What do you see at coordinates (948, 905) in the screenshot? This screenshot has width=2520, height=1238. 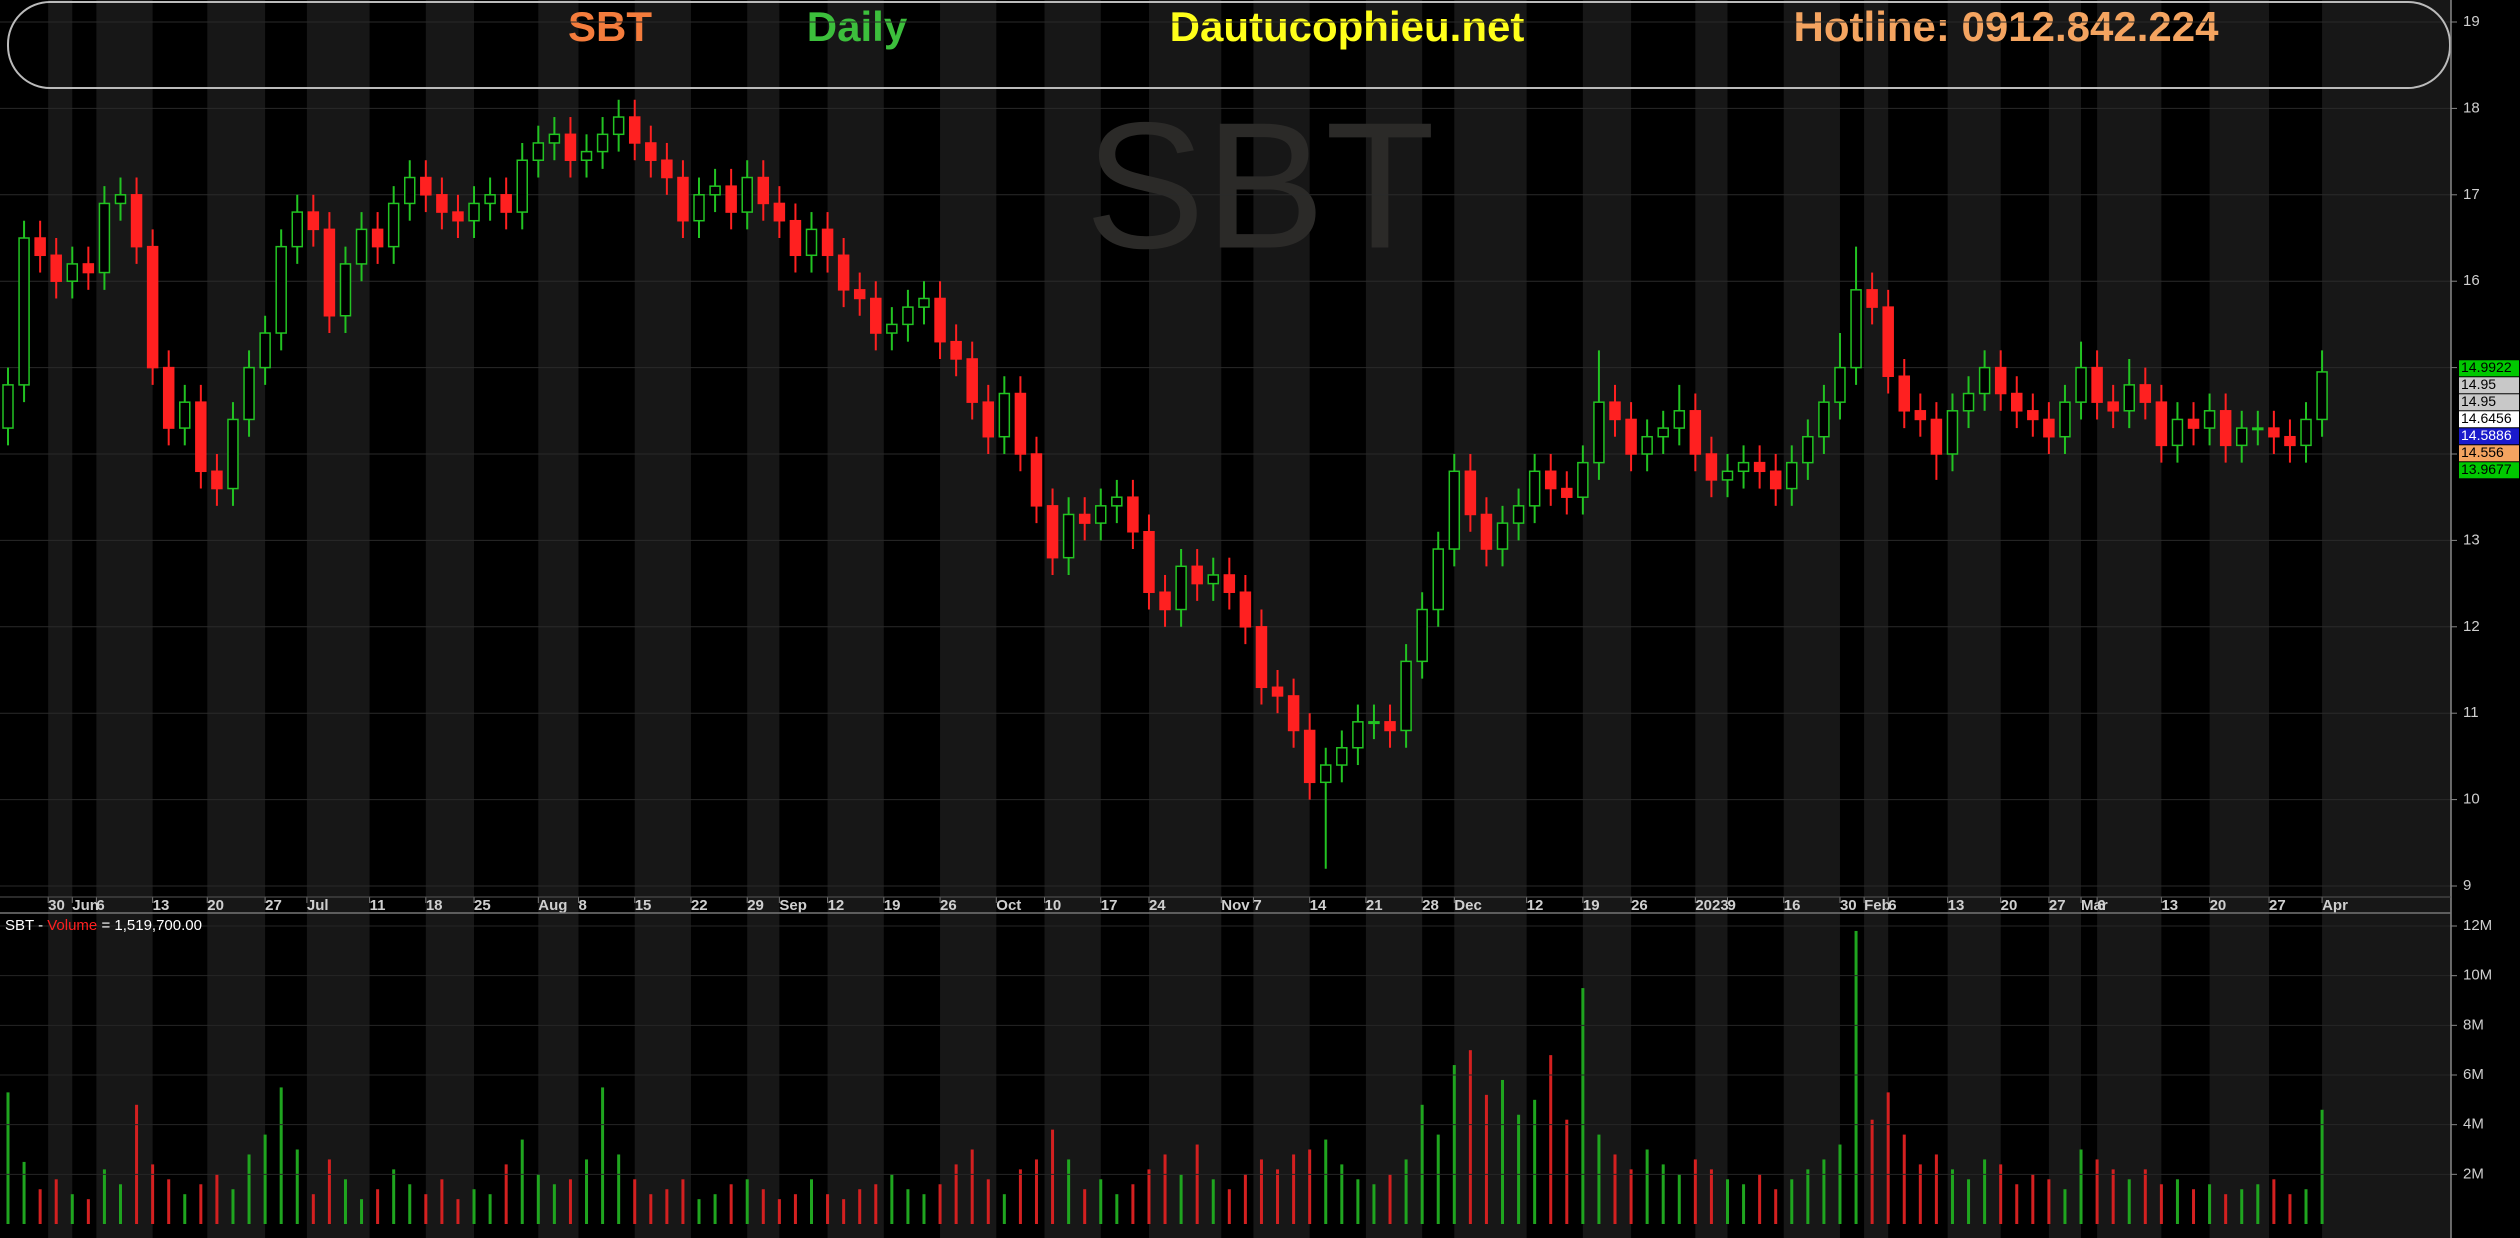 I see `x-tick-label: 26` at bounding box center [948, 905].